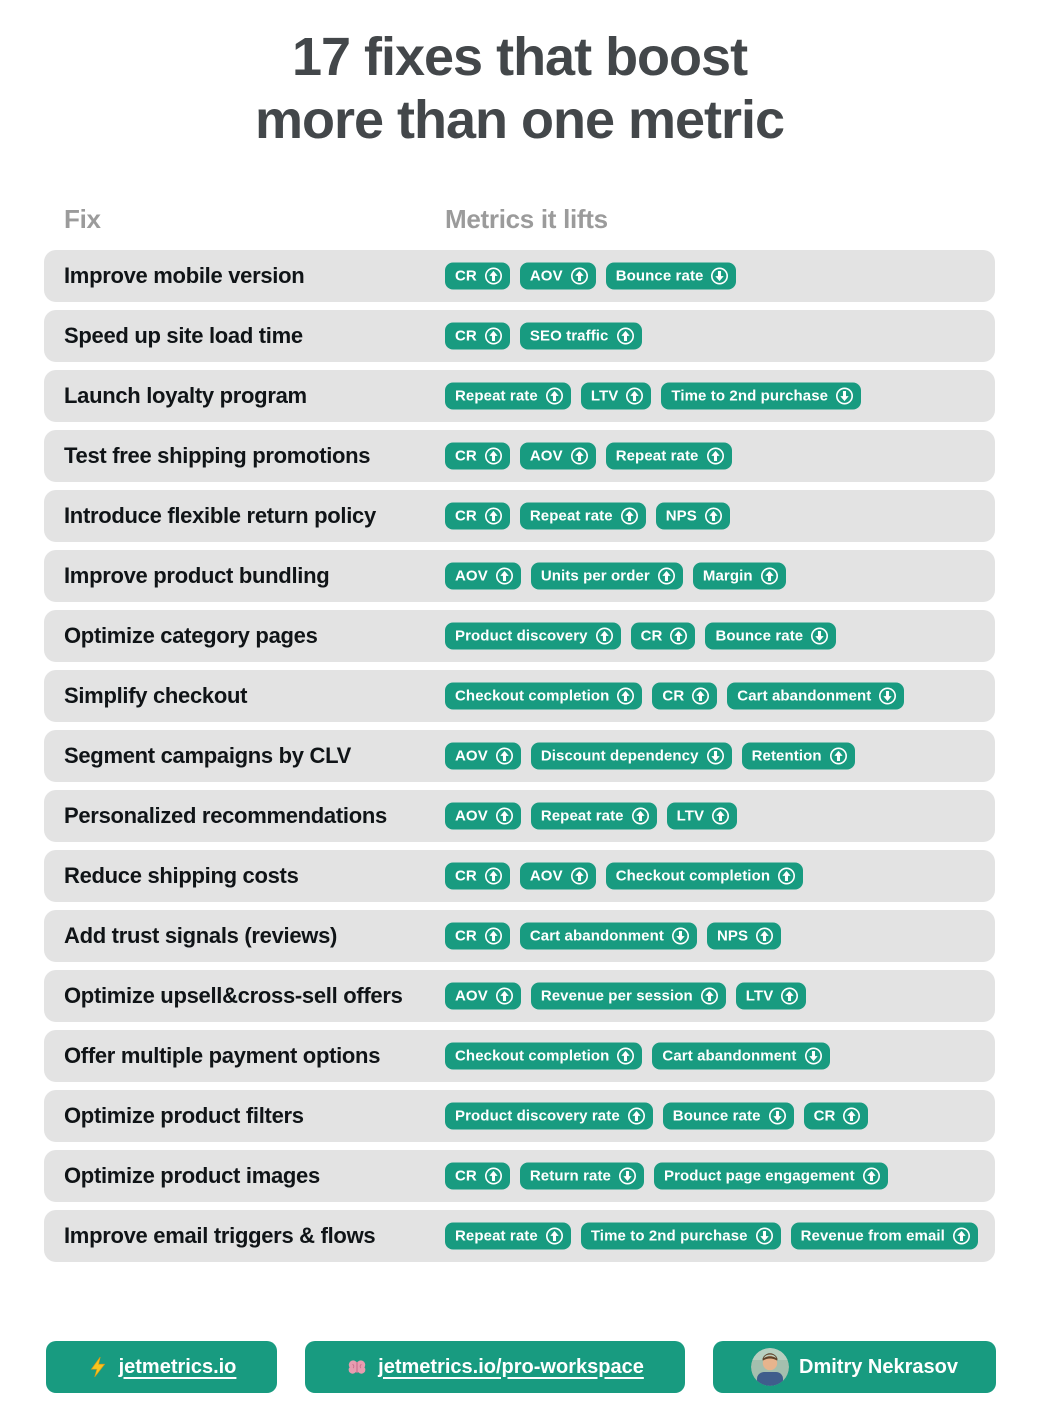  Describe the element at coordinates (217, 456) in the screenshot. I see `fix-label: Test free shipping promotions` at that location.